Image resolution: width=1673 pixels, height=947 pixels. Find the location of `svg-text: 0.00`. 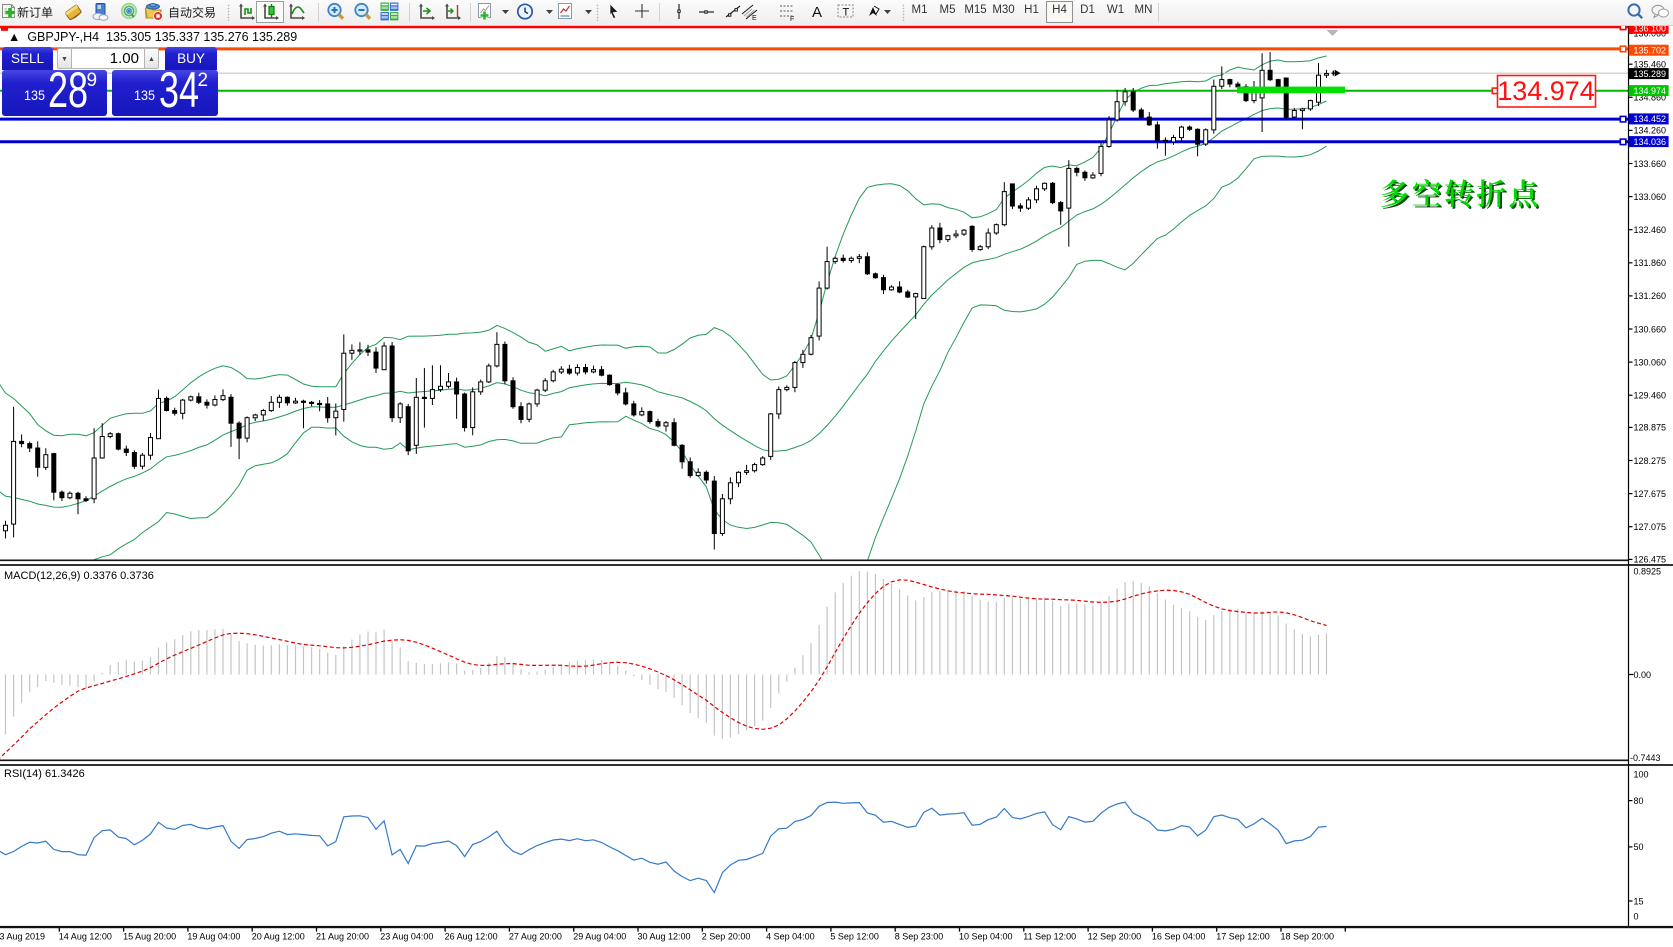

svg-text: 0.00 is located at coordinates (1643, 675).